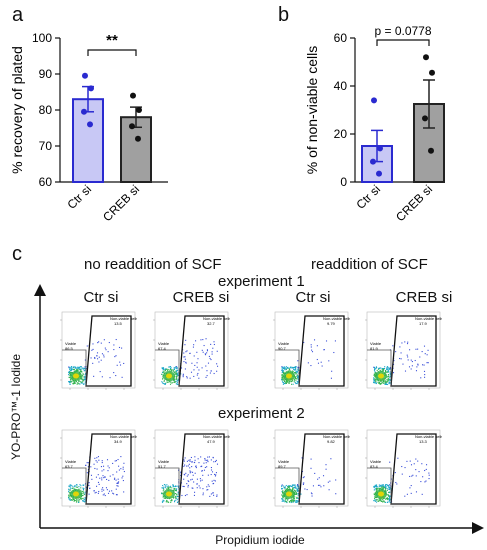  I want to click on nonviable-gate, so click(201, 469).